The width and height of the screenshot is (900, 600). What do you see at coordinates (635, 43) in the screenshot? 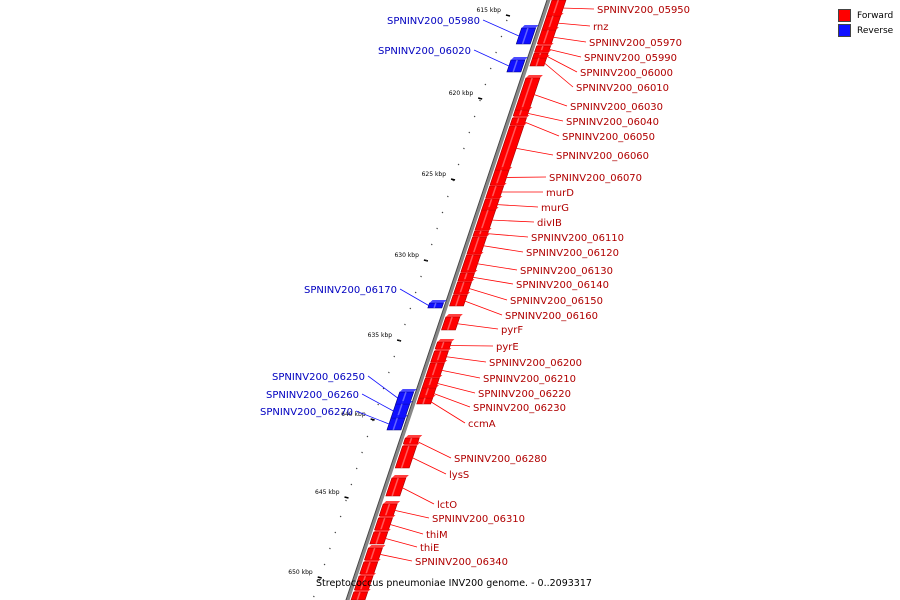
I see `gene-label: SPNINV200_05970` at bounding box center [635, 43].